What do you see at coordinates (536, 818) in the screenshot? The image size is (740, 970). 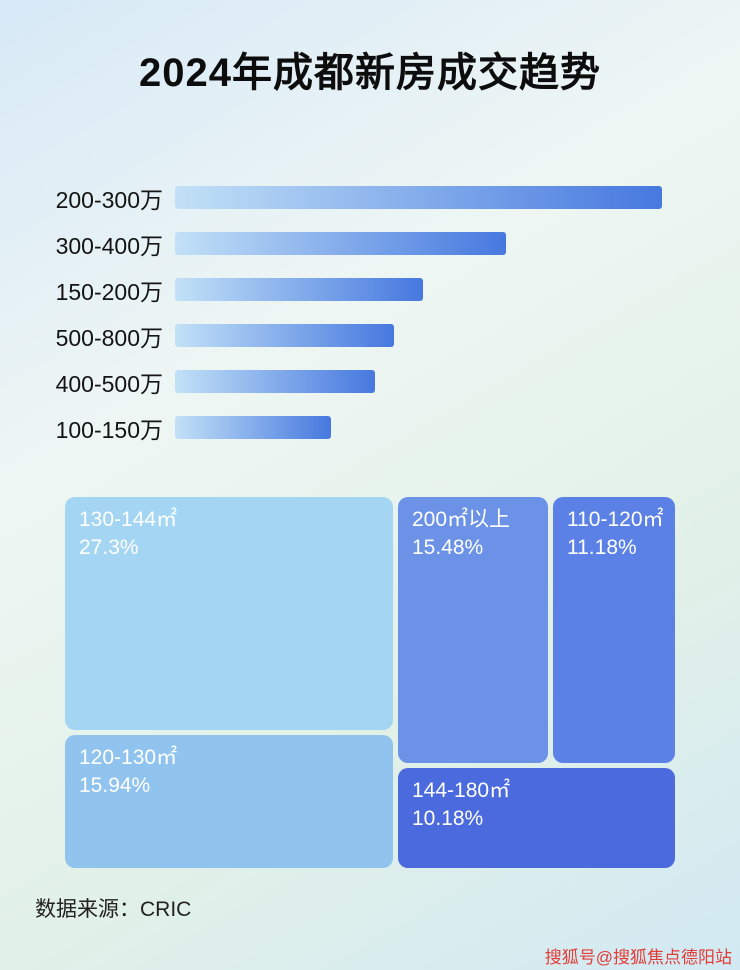 I see `treemap-block: 144-180㎡ 10.18%` at bounding box center [536, 818].